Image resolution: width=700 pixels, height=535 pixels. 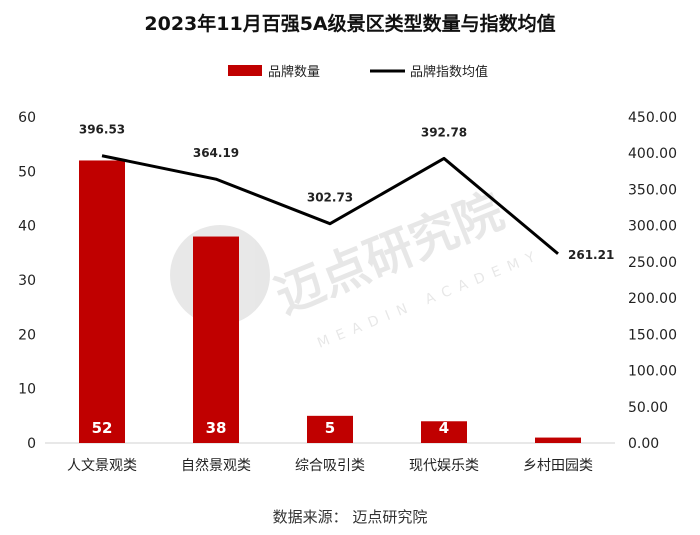 What do you see at coordinates (558, 466) in the screenshot?
I see `x-tick-label: 乡村田园类` at bounding box center [558, 466].